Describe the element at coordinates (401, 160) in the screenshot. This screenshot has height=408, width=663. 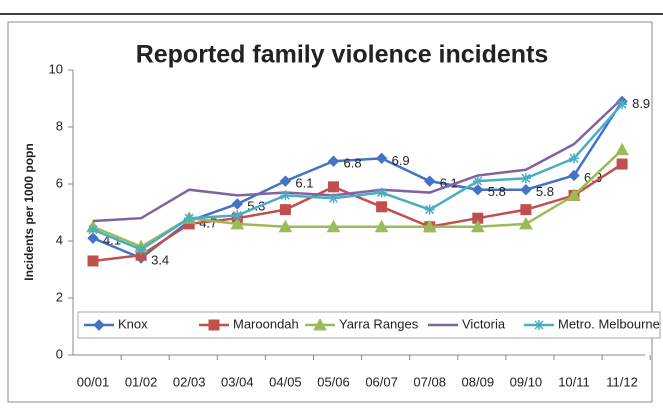
I see `data-label: 6.9` at that location.